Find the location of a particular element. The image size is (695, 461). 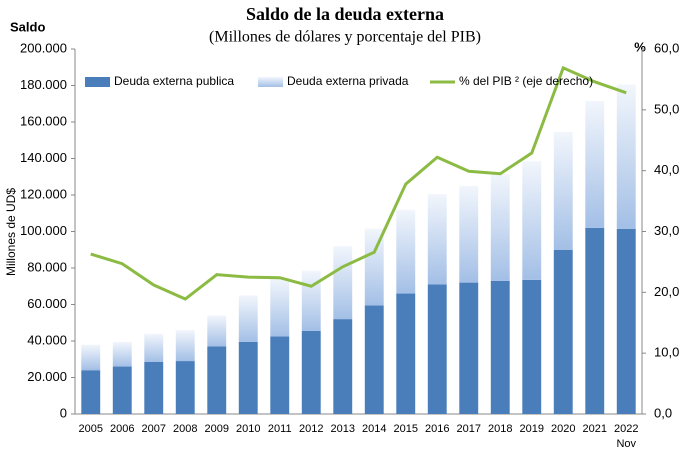

y-tick-label: 80.000 is located at coordinates (47, 266).